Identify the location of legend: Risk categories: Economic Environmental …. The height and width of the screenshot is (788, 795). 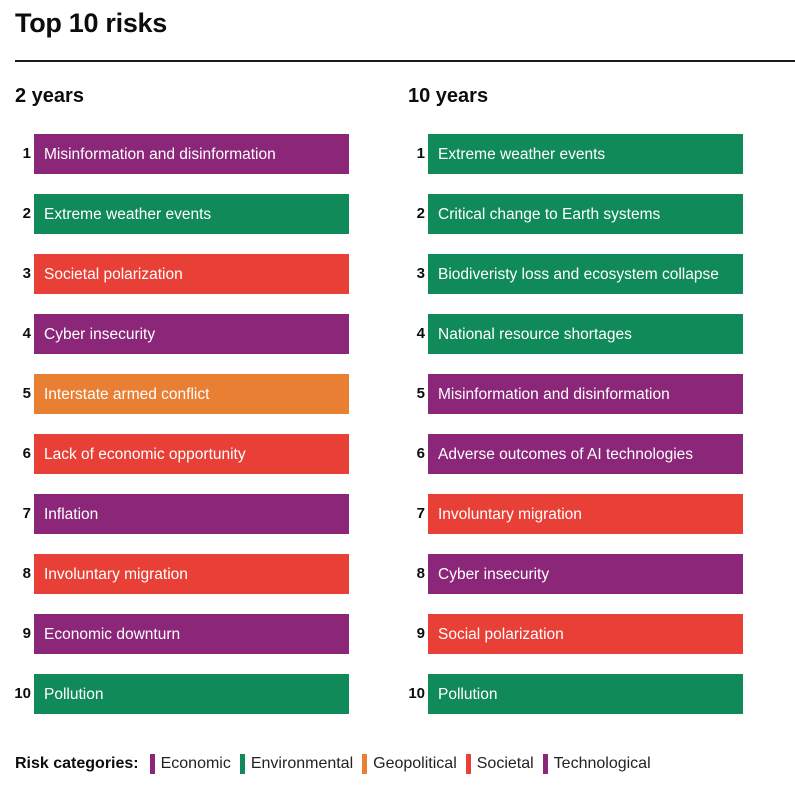
(337, 764).